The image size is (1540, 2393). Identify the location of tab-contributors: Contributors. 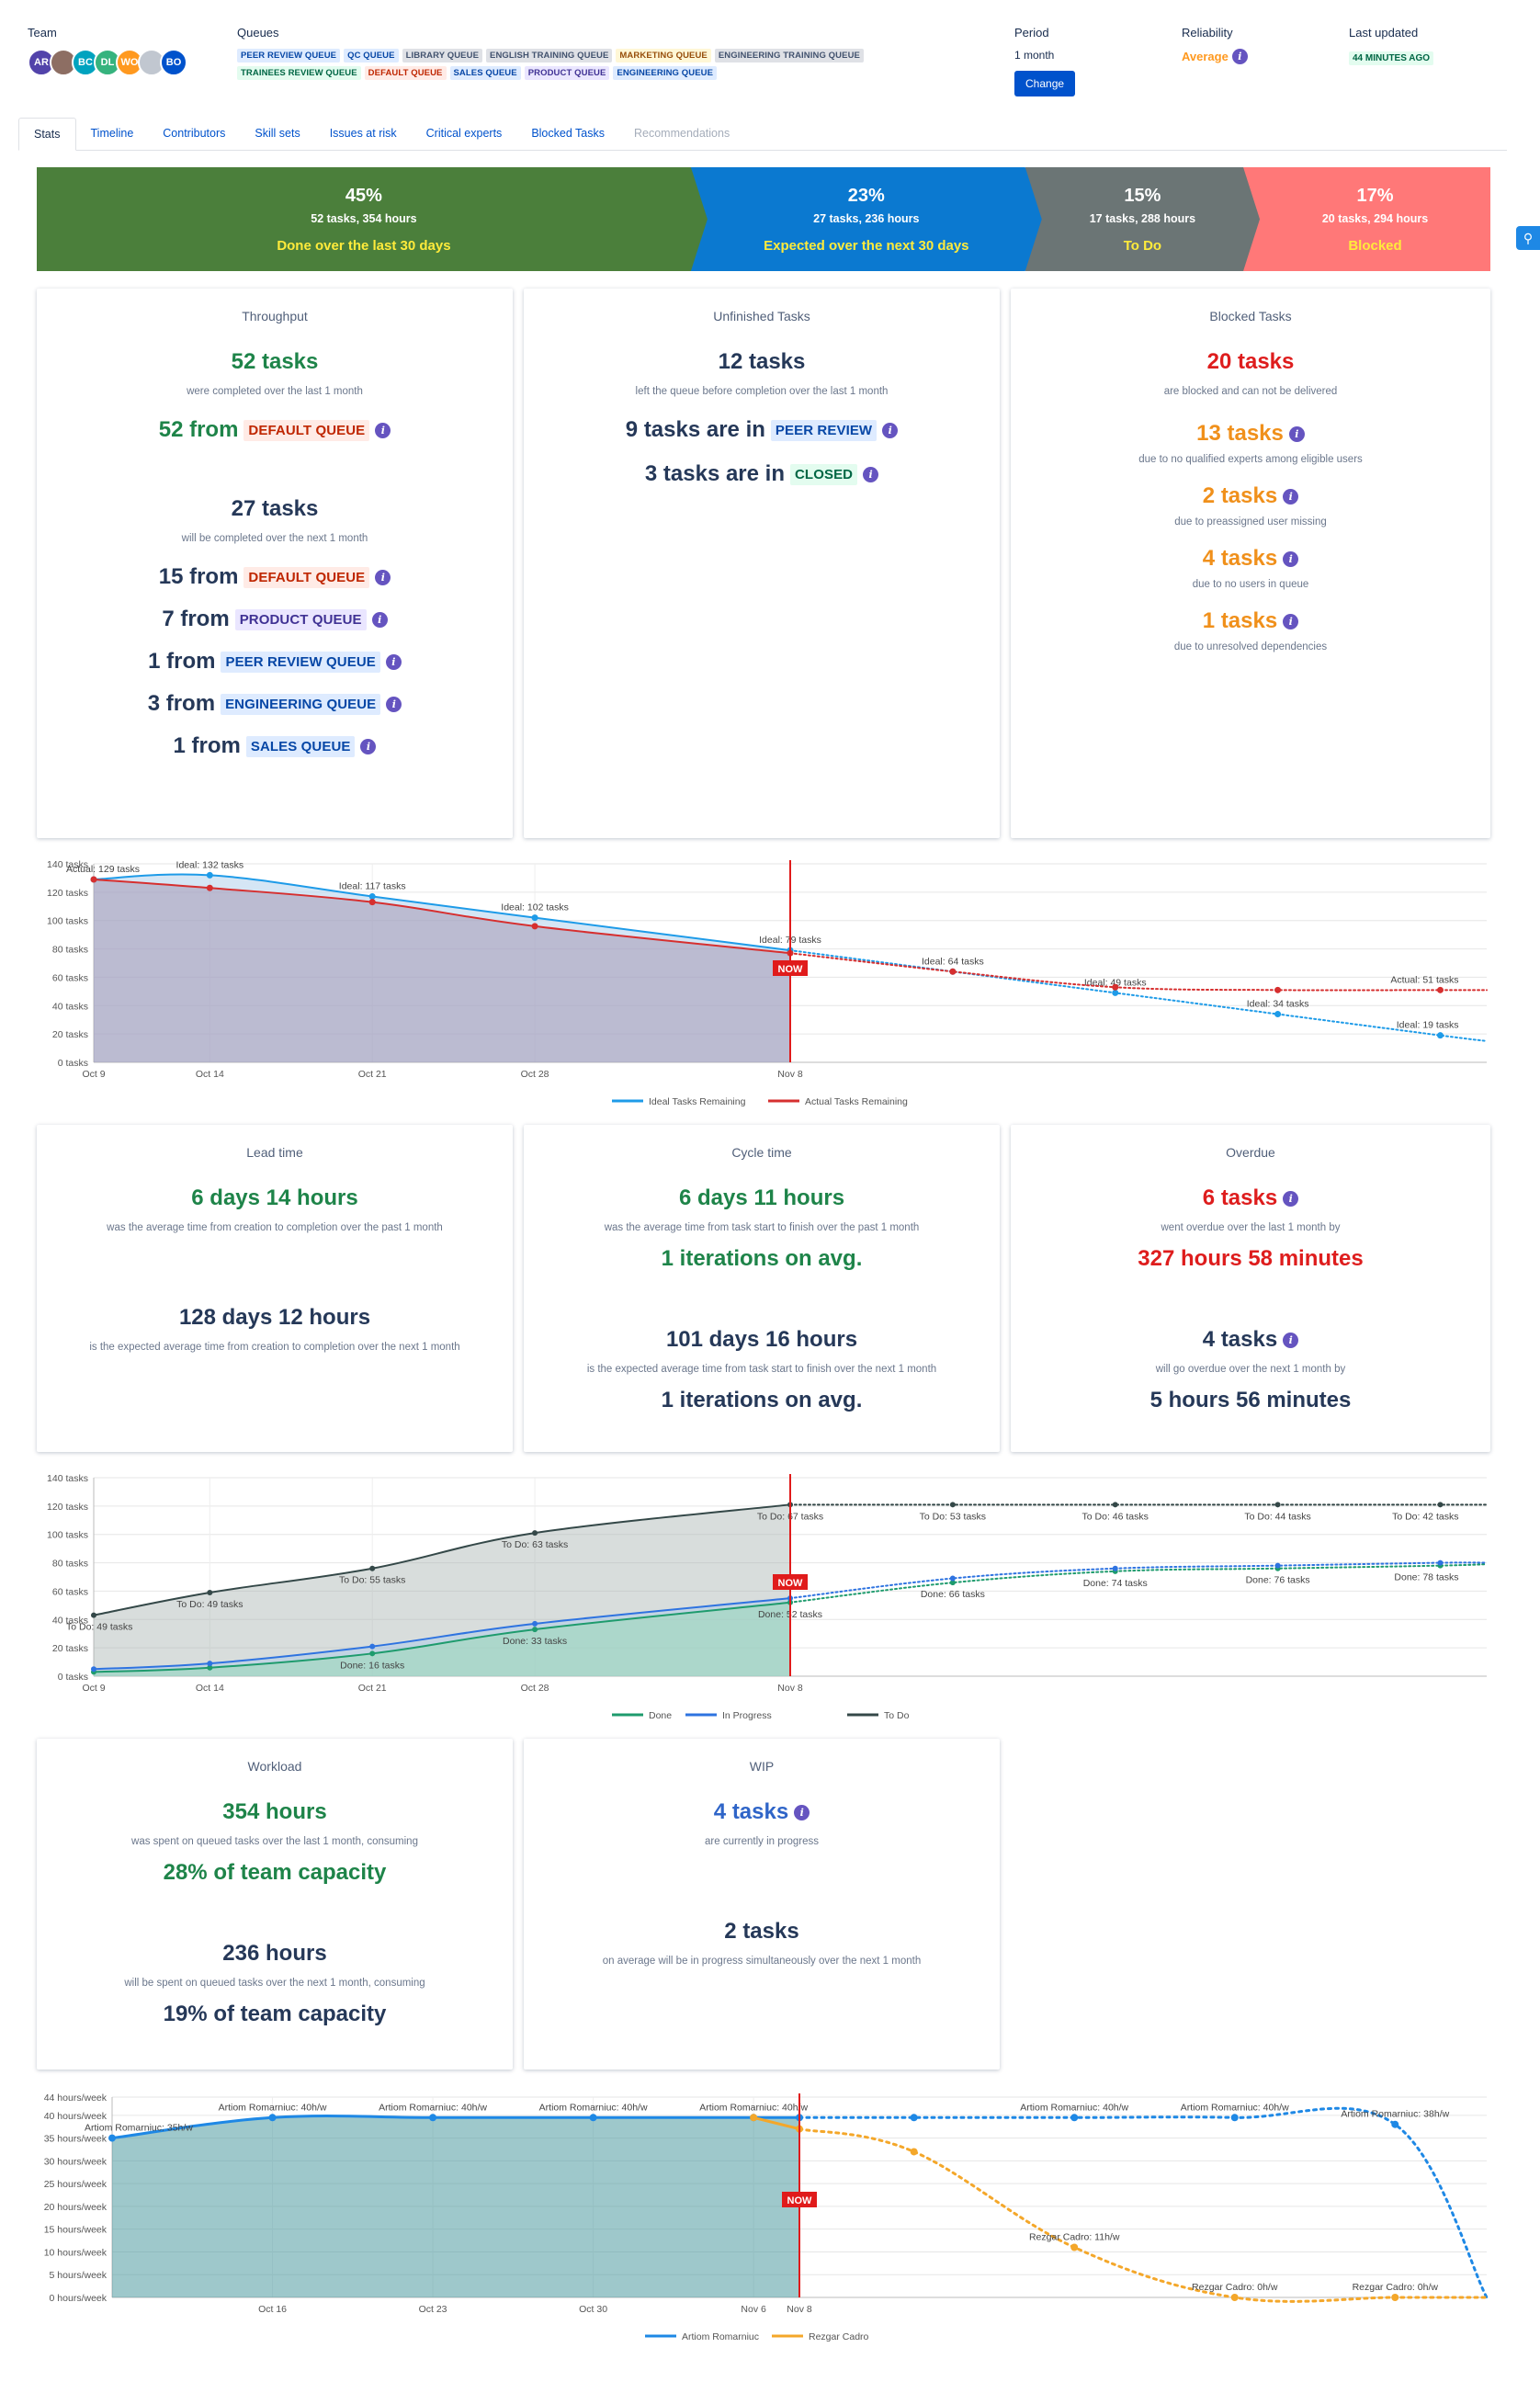
(194, 133).